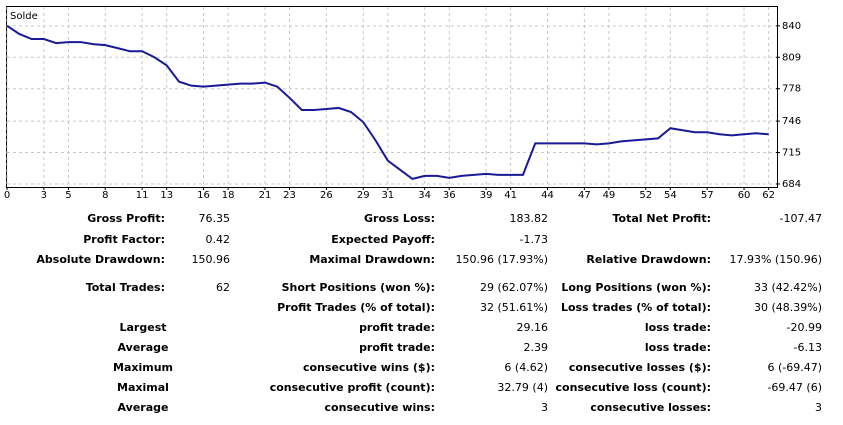 The width and height of the screenshot is (843, 425). Describe the element at coordinates (215, 218) in the screenshot. I see `stat-value: 76.35` at that location.